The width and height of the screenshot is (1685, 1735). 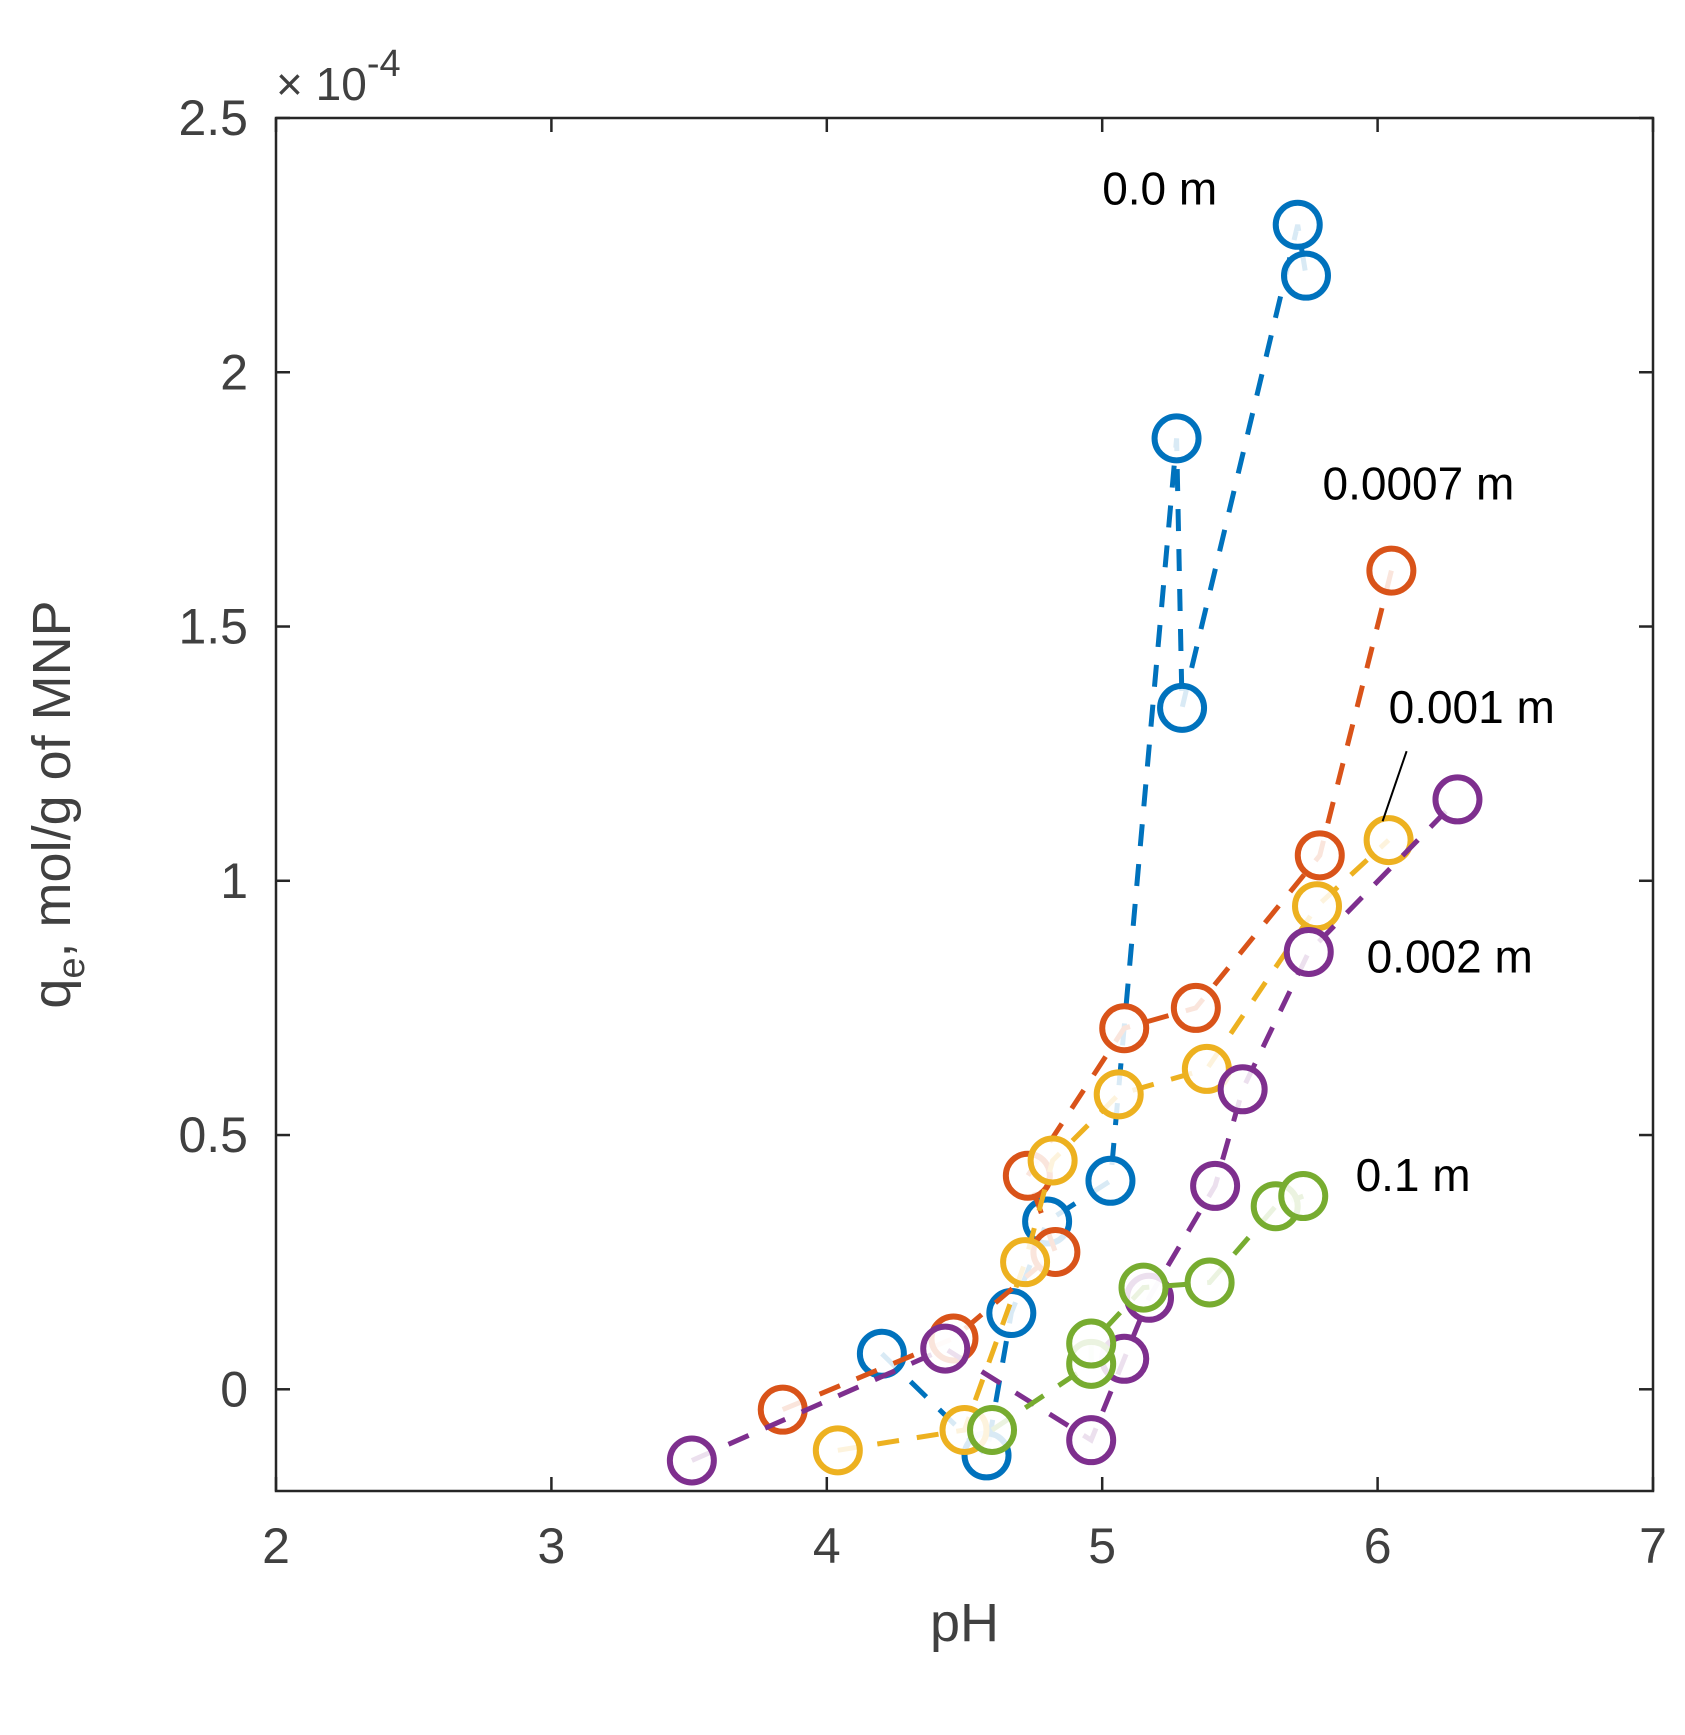 What do you see at coordinates (1472, 707) in the screenshot?
I see `annotation-label: 0.001 m` at bounding box center [1472, 707].